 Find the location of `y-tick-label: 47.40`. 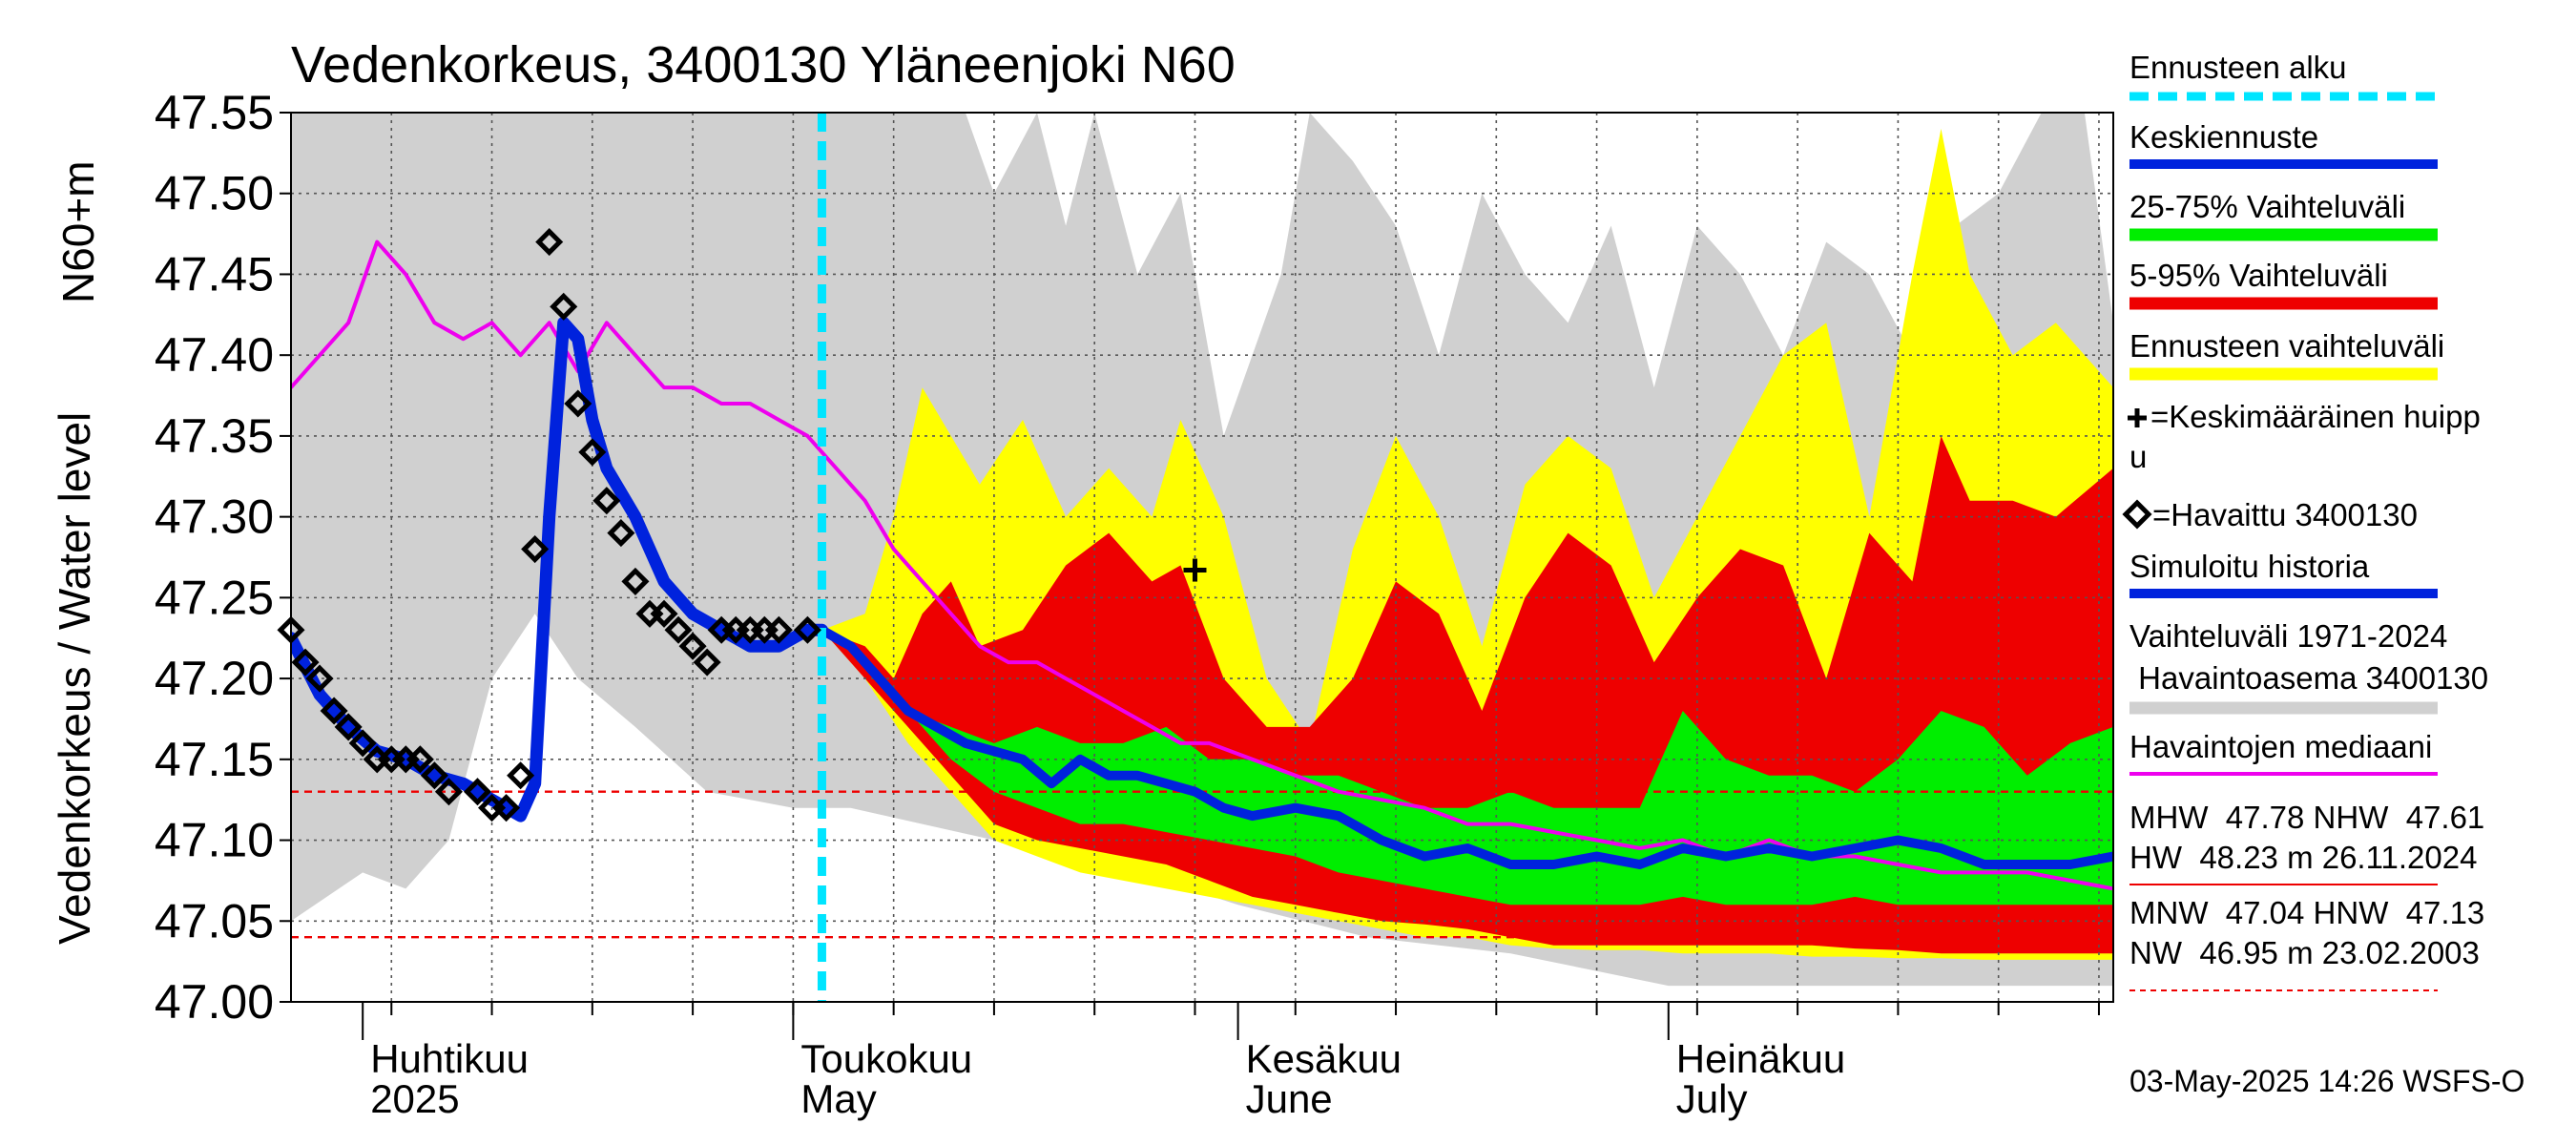

y-tick-label: 47.40 is located at coordinates (214, 355).